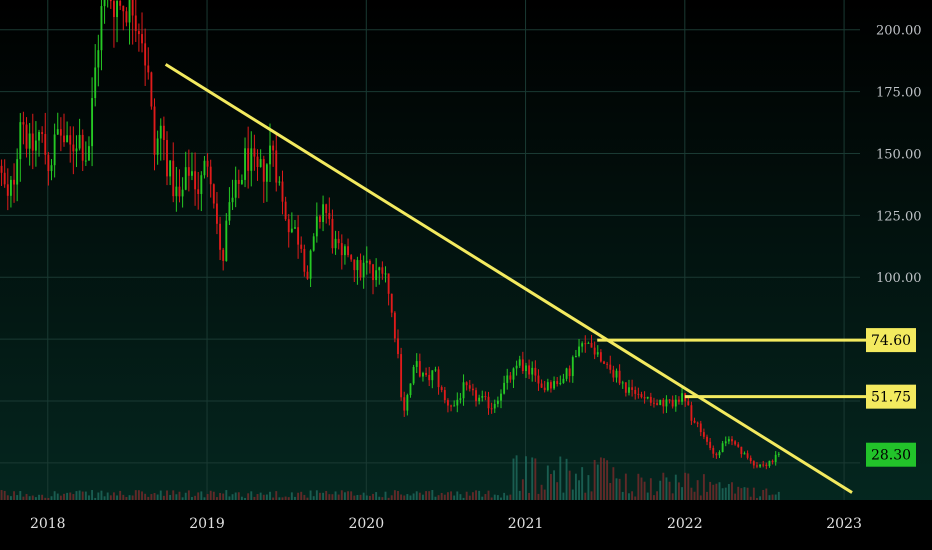 The width and height of the screenshot is (932, 550). I want to click on x-tick-label: 2023, so click(844, 524).